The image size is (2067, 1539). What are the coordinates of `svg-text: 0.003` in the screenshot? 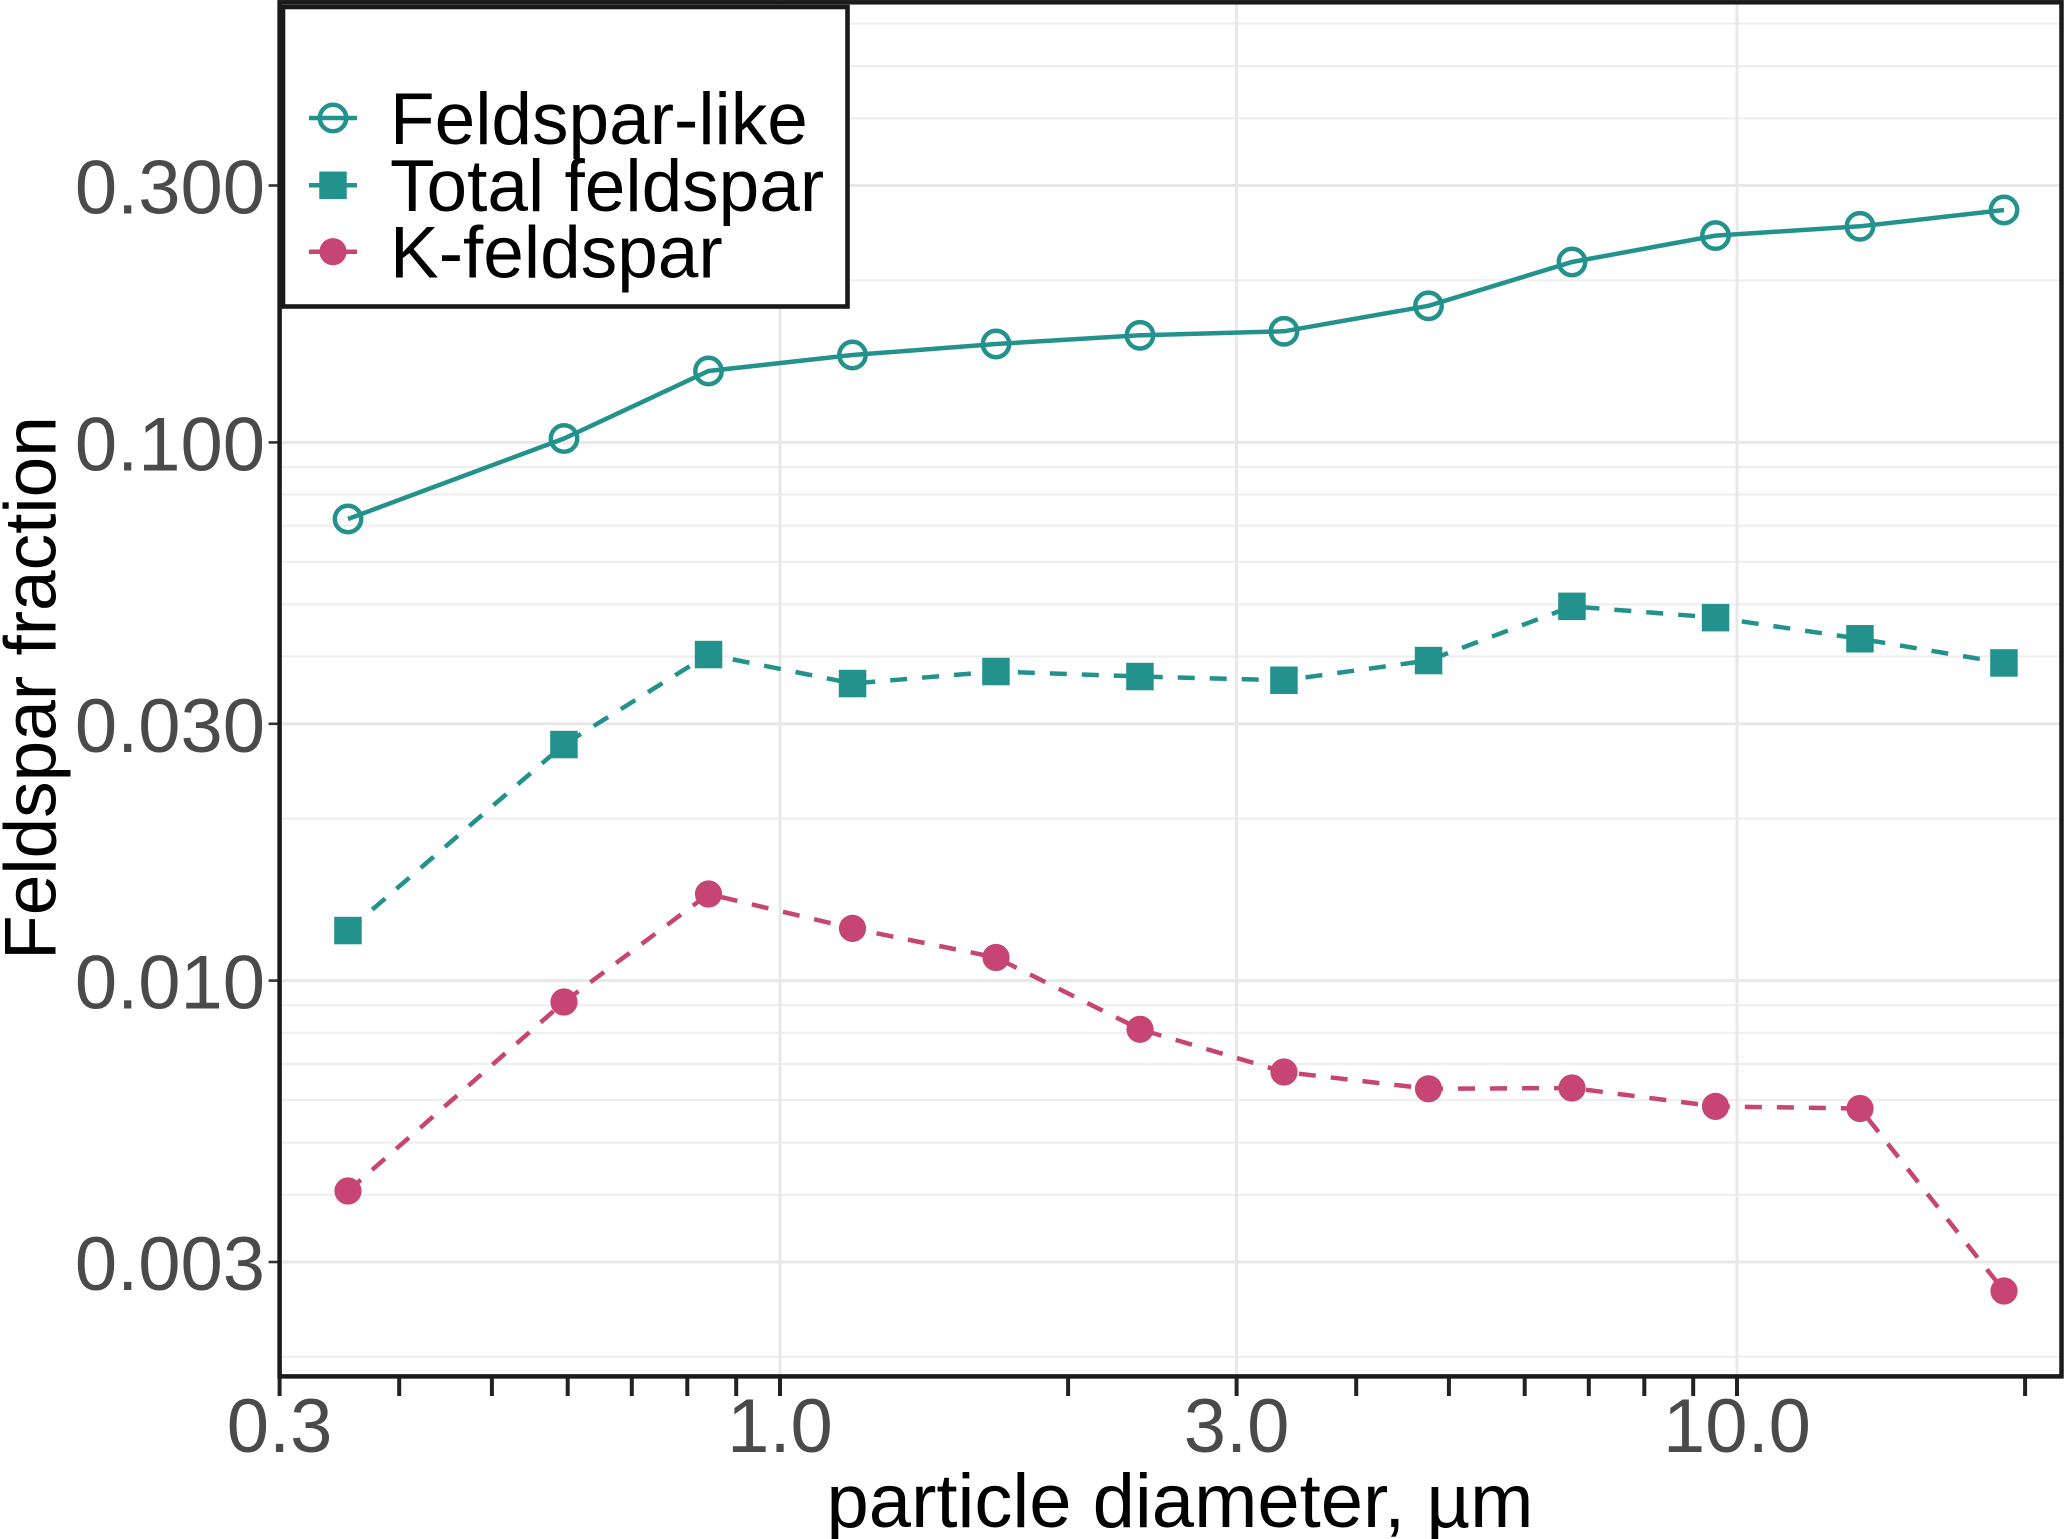 It's located at (170, 1264).